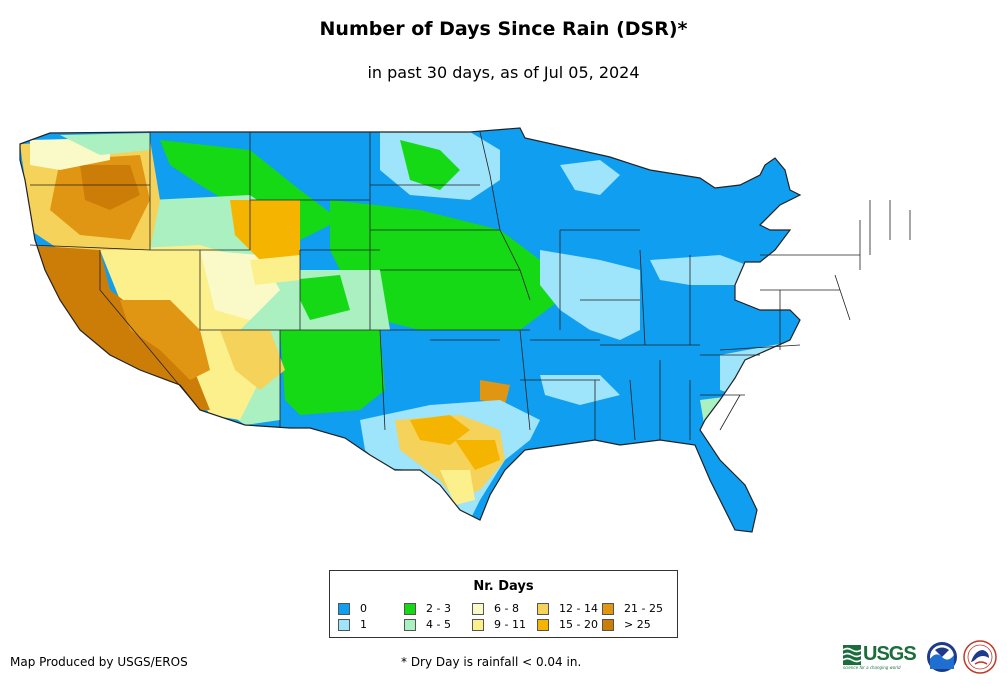 The width and height of the screenshot is (1007, 691). I want to click on legend-label: 2 - 3, so click(438, 608).